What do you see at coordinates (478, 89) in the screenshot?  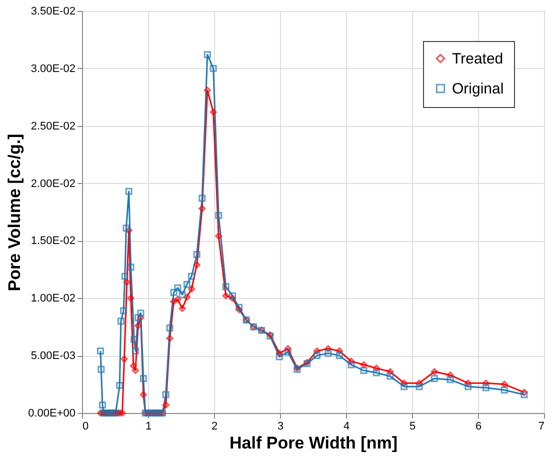 I see `legend-label: Original` at bounding box center [478, 89].